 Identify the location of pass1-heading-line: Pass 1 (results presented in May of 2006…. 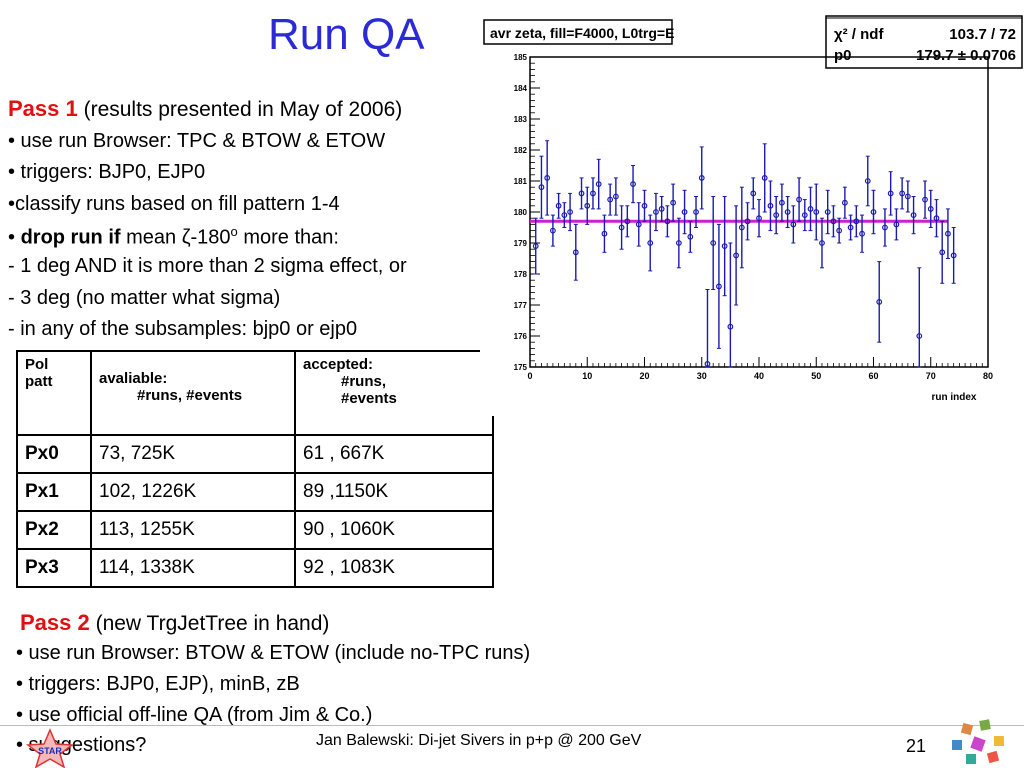
(205, 109).